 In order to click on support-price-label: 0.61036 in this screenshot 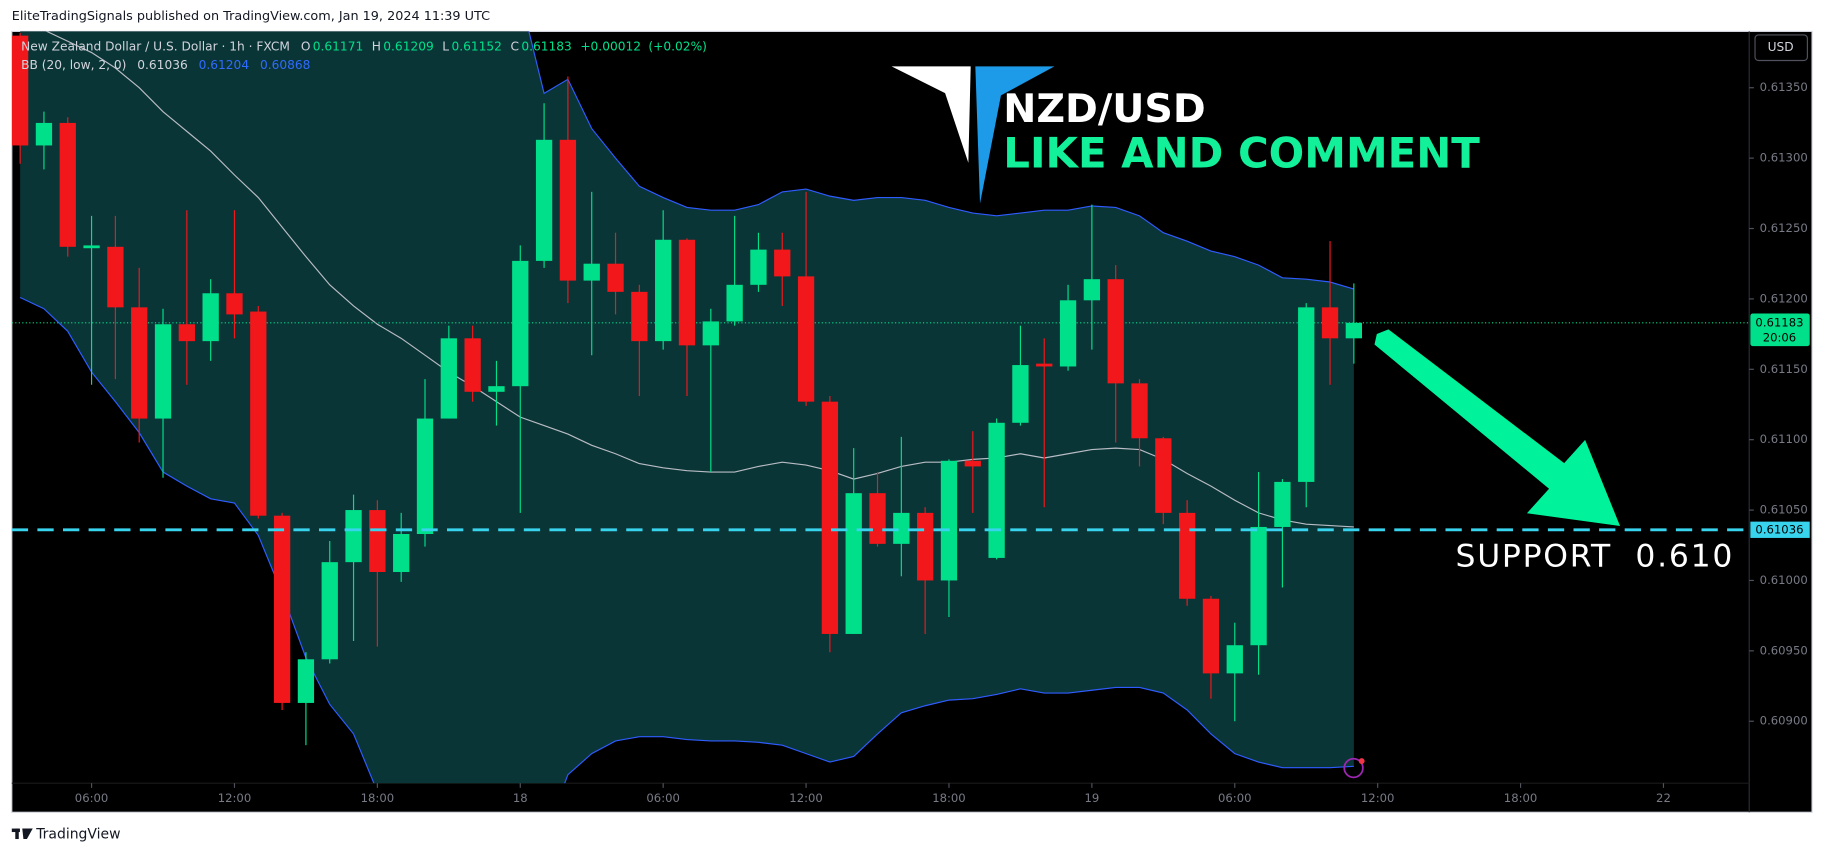, I will do `click(1779, 529)`.